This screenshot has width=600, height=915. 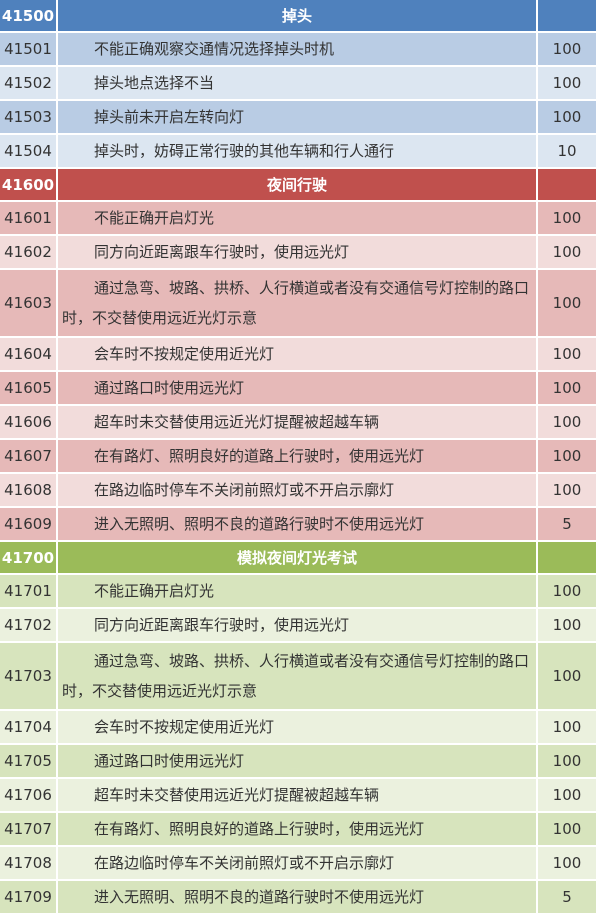 I want to click on table-row: 41605 通过路口时使用远光灯 100, so click(x=298, y=388).